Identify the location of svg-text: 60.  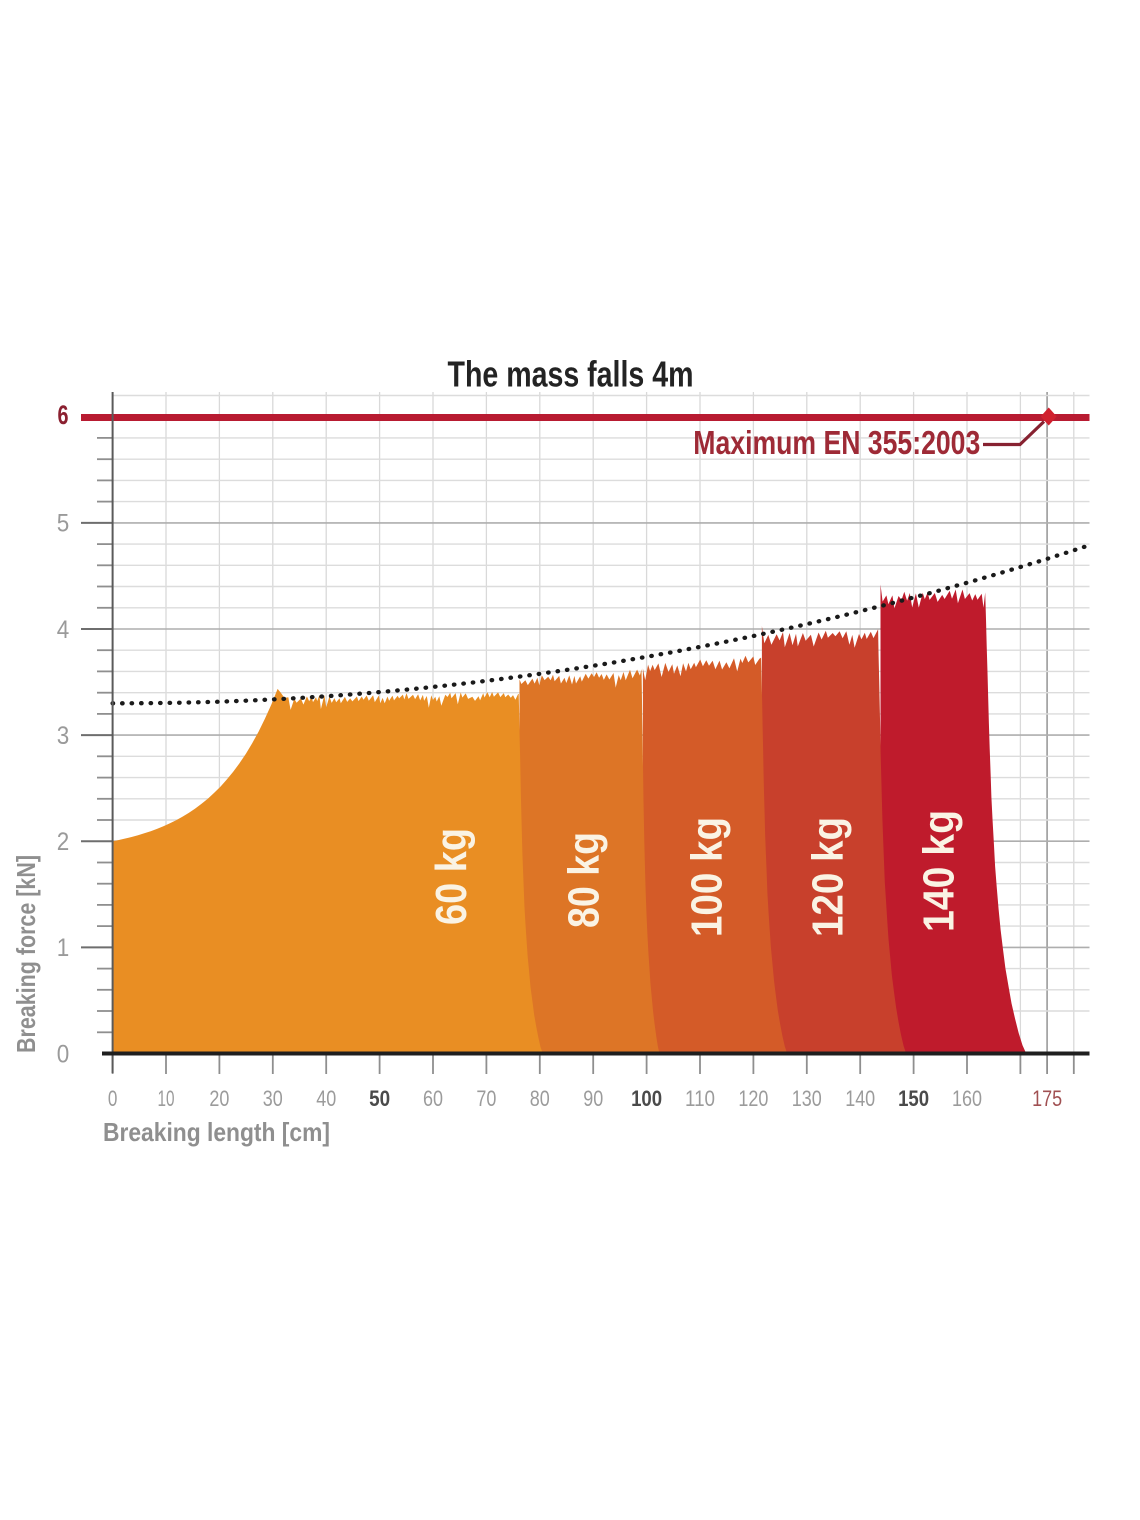
(433, 1098).